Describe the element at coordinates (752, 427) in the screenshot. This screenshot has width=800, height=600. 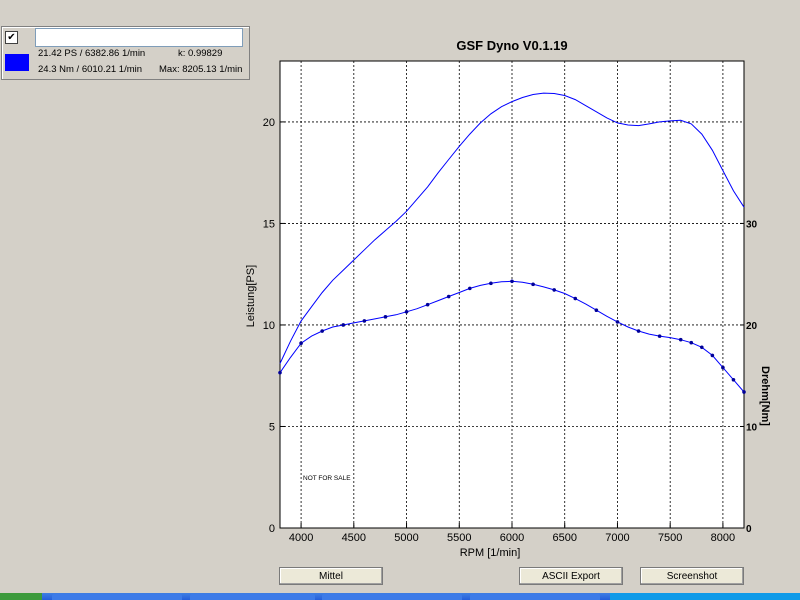
I see `y2-tick-label: 10` at that location.